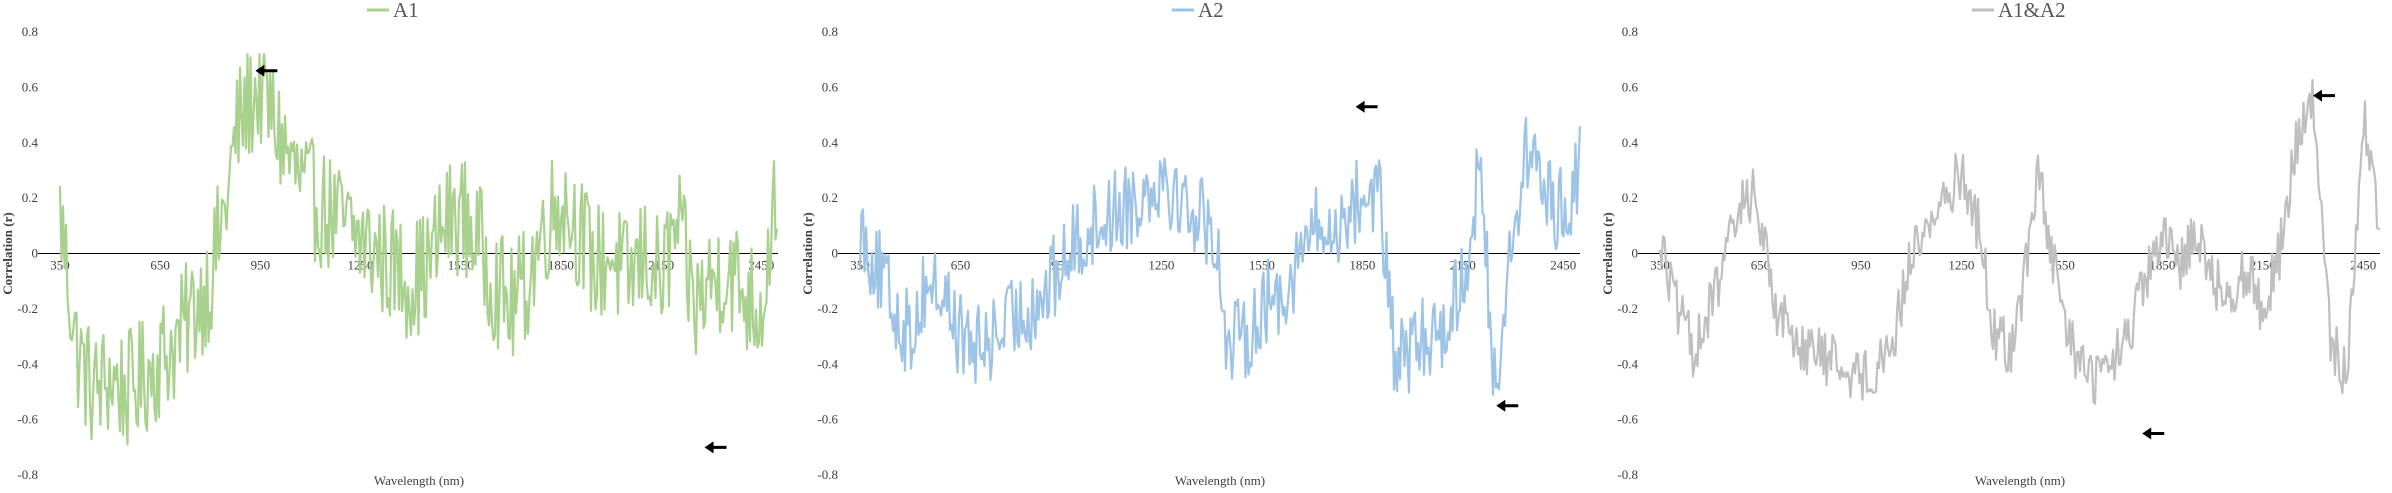  I want to click on legend: A1, so click(393, 11).